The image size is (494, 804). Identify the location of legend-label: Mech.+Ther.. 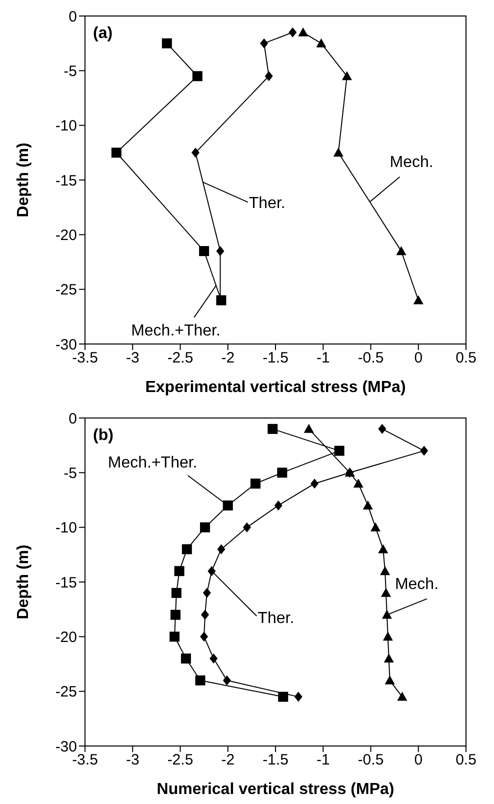
(175, 331).